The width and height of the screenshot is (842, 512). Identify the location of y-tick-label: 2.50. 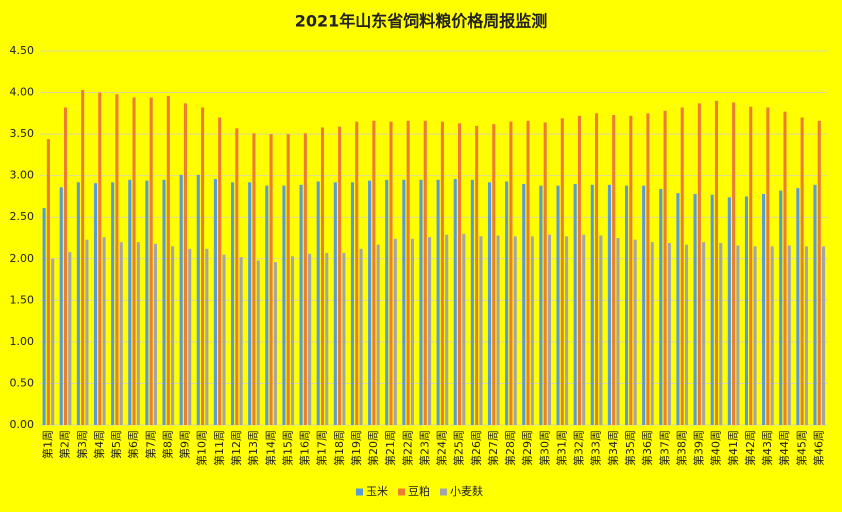
(22, 216).